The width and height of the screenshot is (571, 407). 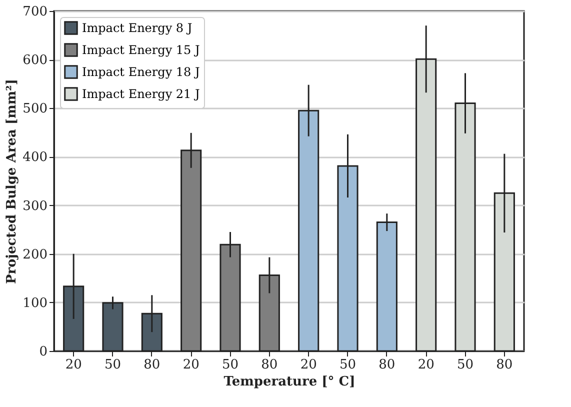 I want to click on y-axis-title: Projected Bulge Area [mm²], so click(x=12, y=181).